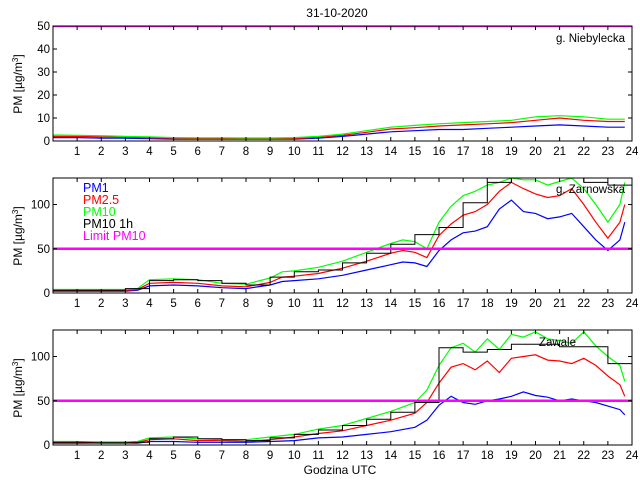 This screenshot has height=480, width=640. Describe the element at coordinates (340, 470) in the screenshot. I see `x-axis-label: Godzina UTC` at that location.